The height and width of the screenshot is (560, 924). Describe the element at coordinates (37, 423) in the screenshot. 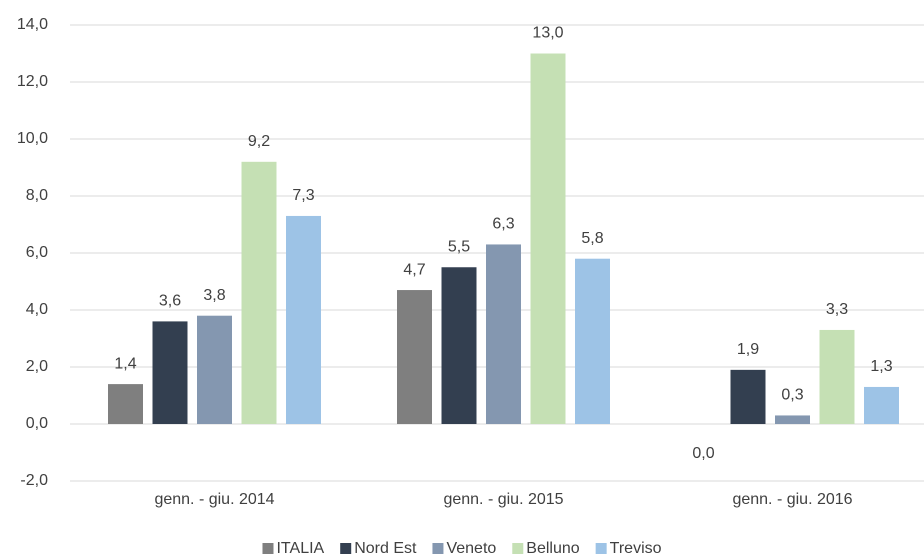

I see `y-tick-label: 0,0` at that location.